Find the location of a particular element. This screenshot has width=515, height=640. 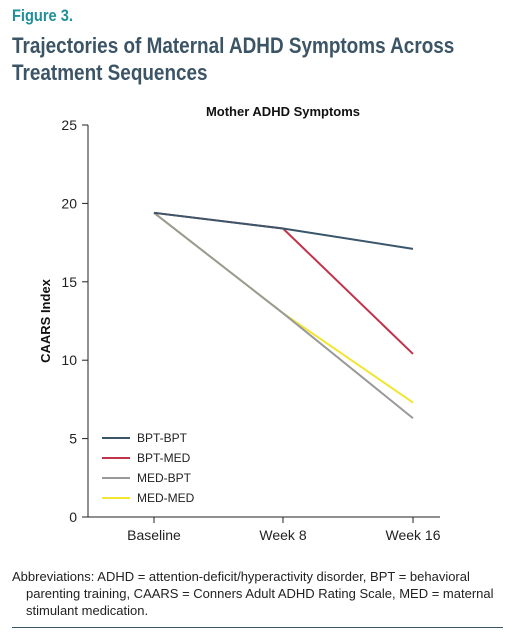

legend-label: MED-BPT is located at coordinates (164, 478).